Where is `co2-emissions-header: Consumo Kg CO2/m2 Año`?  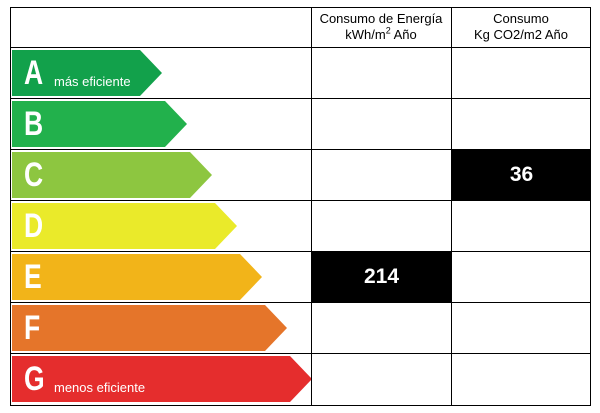 co2-emissions-header: Consumo Kg CO2/m2 Año is located at coordinates (521, 27).